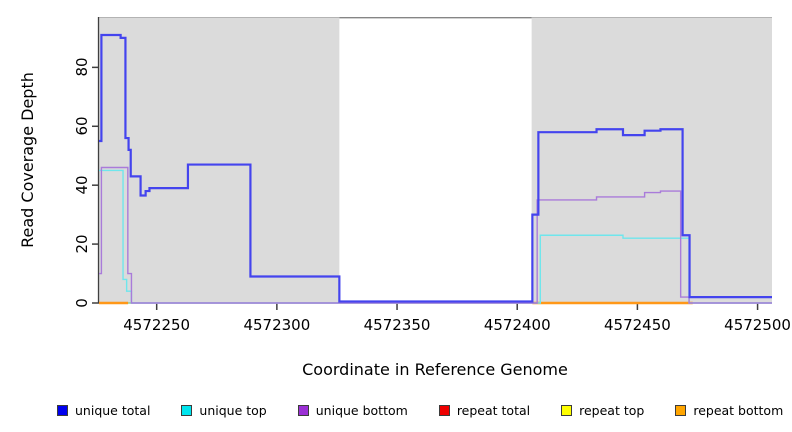  What do you see at coordinates (82, 67) in the screenshot?
I see `y-tick-label: 80` at bounding box center [82, 67].